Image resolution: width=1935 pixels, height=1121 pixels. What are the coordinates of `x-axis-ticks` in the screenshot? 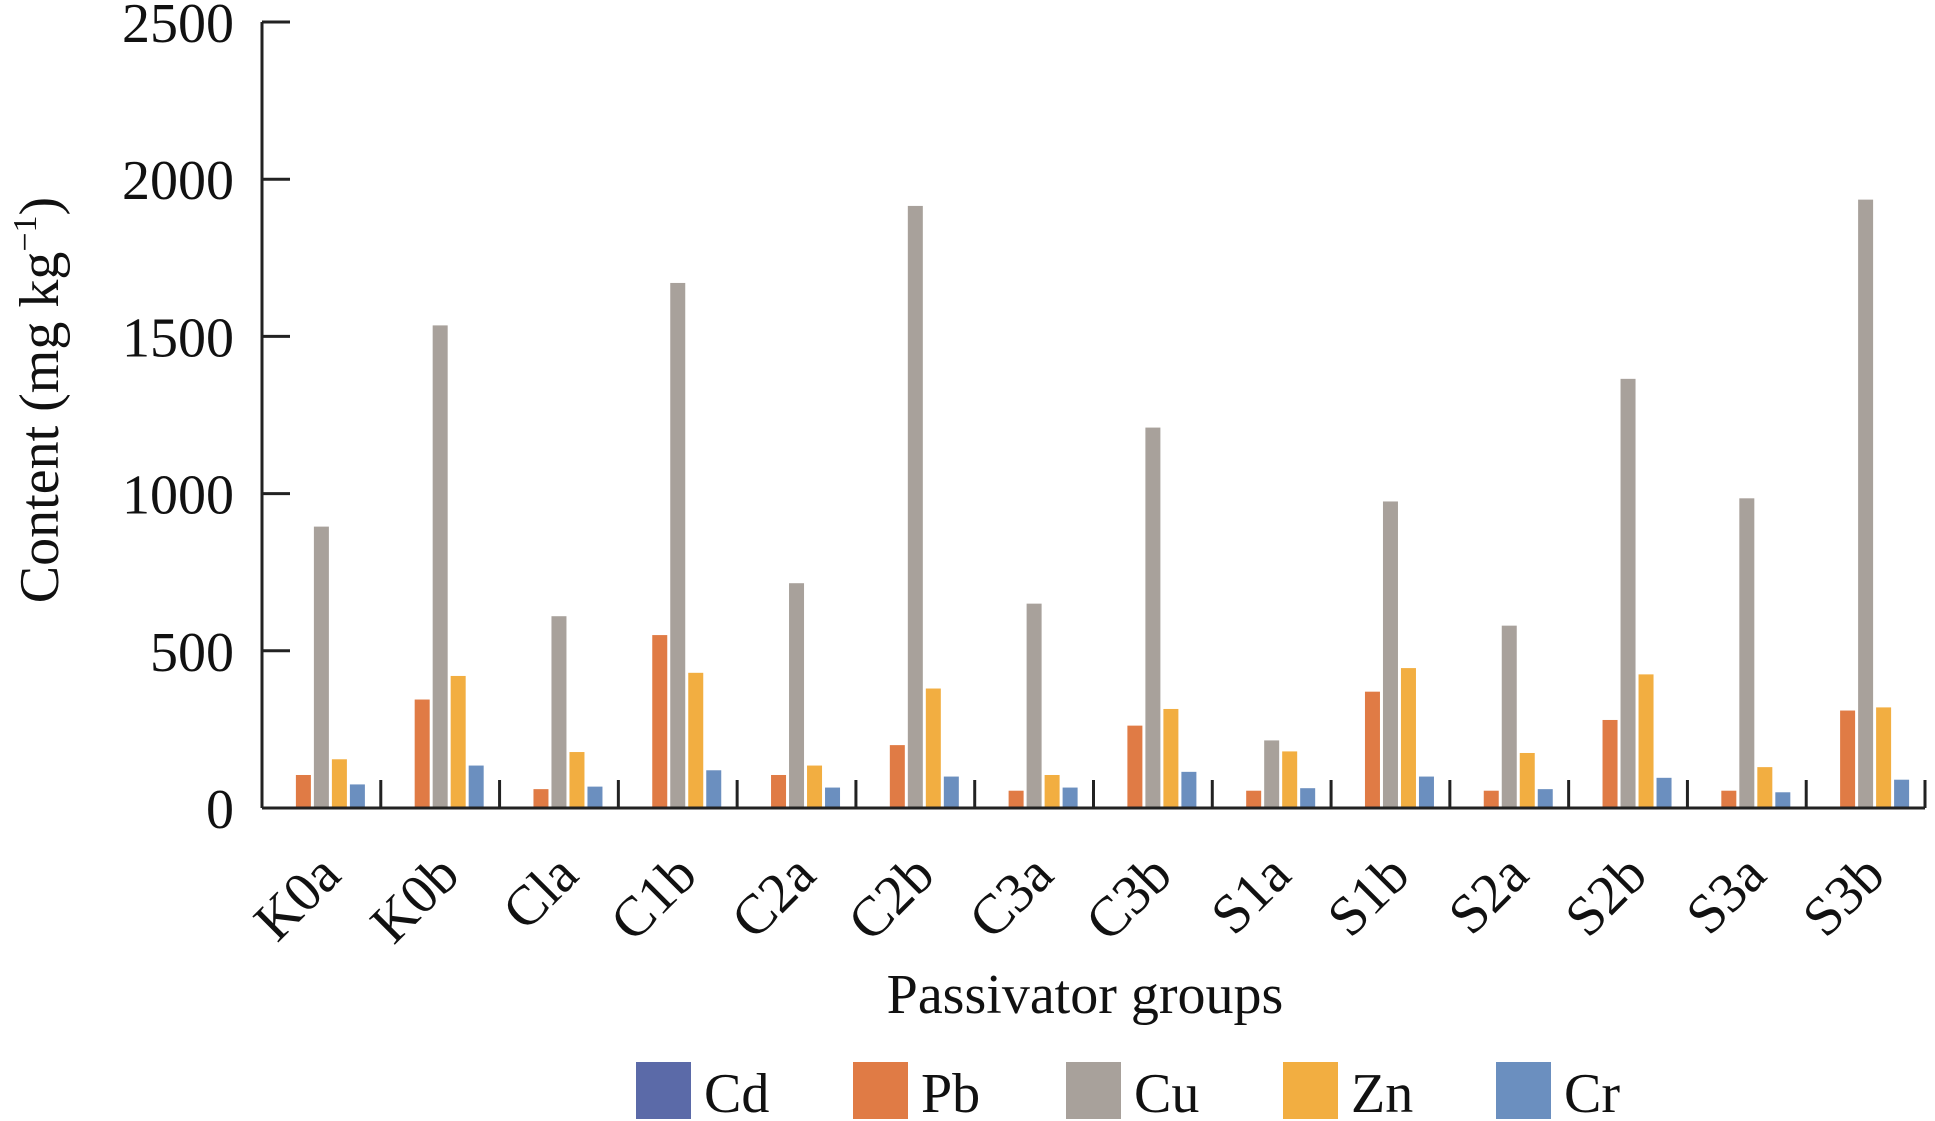 It's located at (1093, 794).